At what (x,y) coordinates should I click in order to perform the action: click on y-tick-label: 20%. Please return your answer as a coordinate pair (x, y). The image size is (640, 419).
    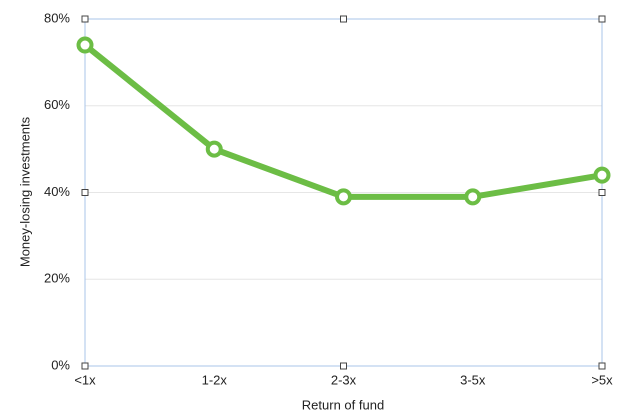
    Looking at the image, I should click on (57, 278).